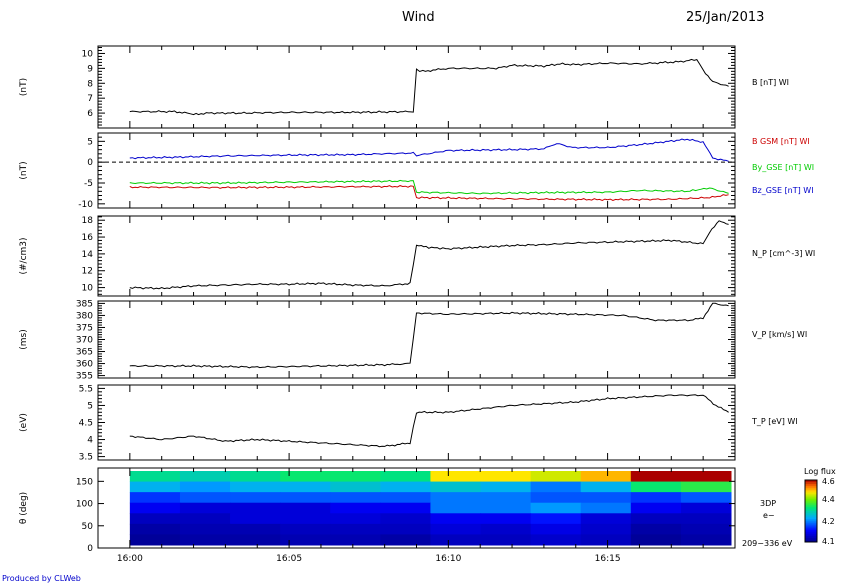  Describe the element at coordinates (418, 17) in the screenshot. I see `page-title: Wind` at that location.